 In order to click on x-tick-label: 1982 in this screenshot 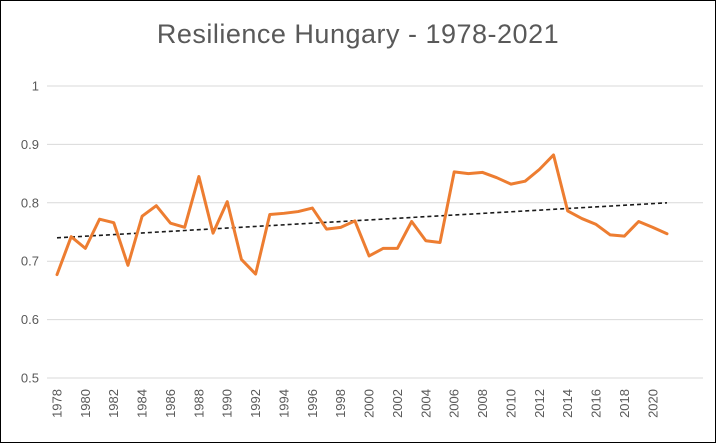, I will do `click(113, 403)`.